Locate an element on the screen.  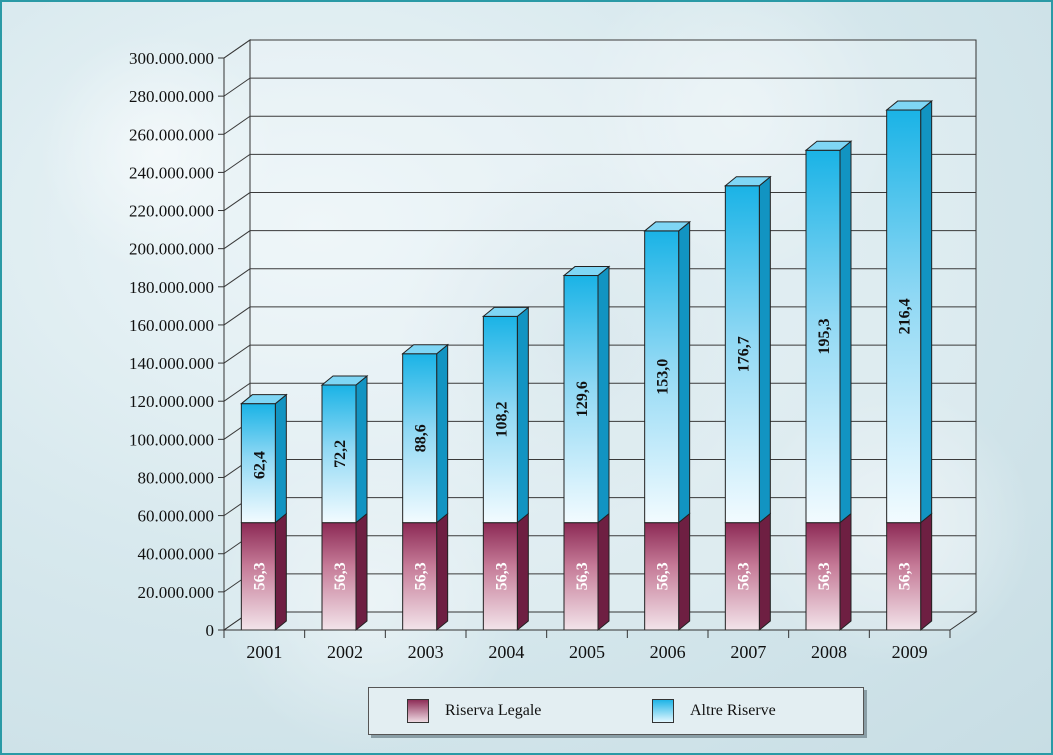
x-tick-label: 2004 is located at coordinates (506, 652).